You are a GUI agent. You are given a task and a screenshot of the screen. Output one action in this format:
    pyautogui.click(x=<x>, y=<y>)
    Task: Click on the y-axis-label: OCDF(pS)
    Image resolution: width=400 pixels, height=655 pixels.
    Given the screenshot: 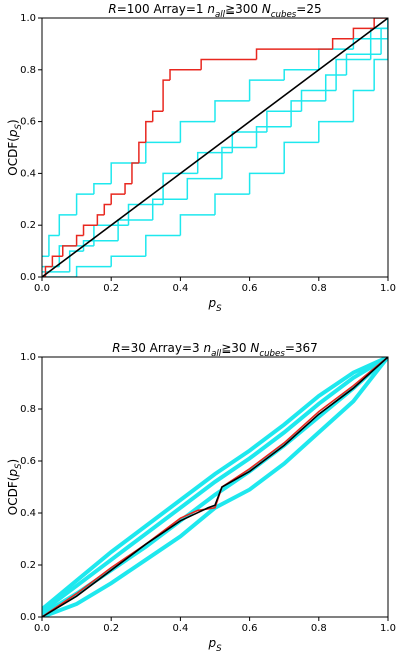 What is the action you would take?
    pyautogui.click(x=15, y=147)
    